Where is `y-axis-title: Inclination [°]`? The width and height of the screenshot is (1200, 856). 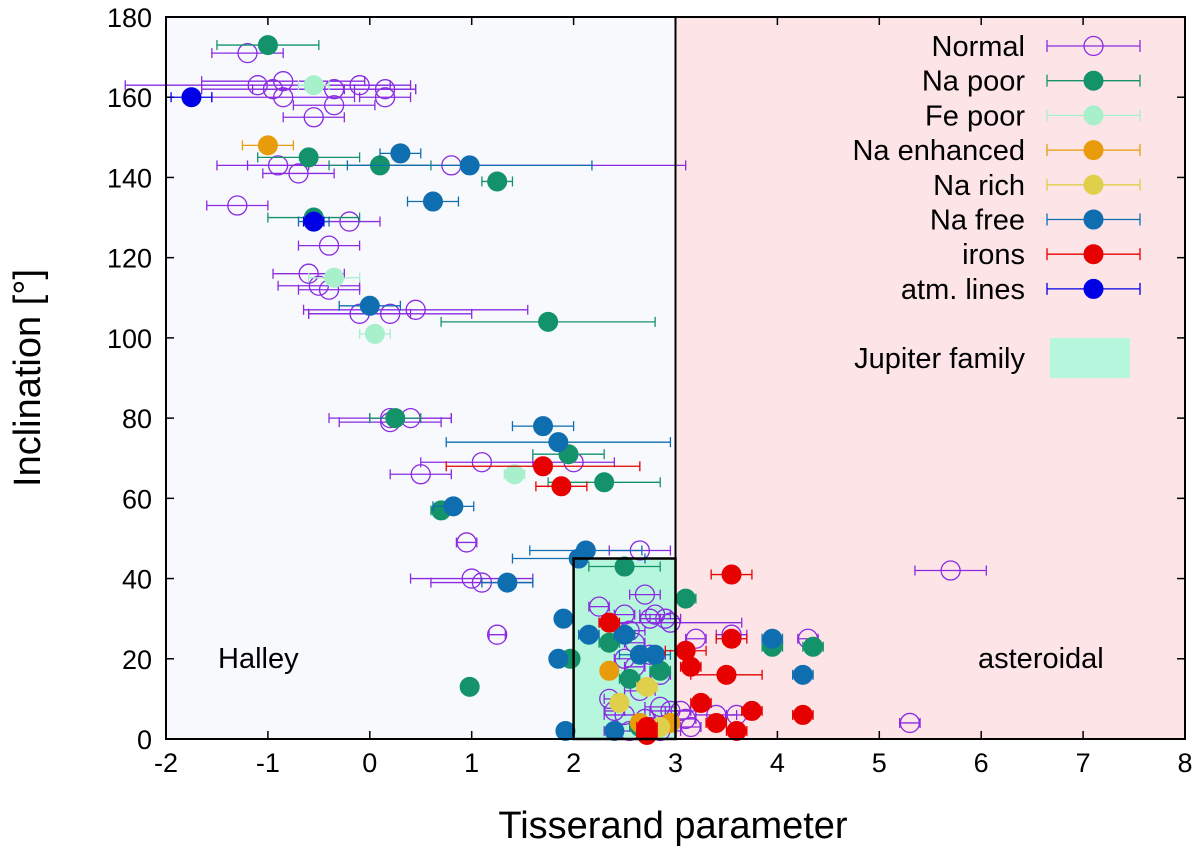
y-axis-title: Inclination [°] is located at coordinates (28, 378).